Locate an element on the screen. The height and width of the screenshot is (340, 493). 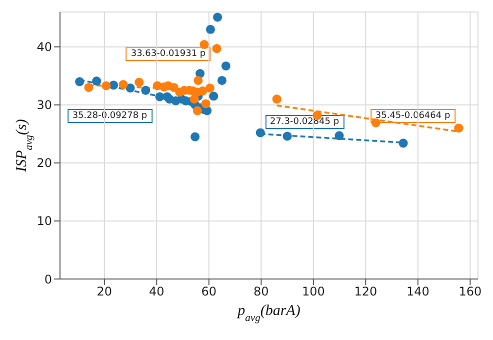
x-tick-label: 40 is located at coordinates (156, 291).